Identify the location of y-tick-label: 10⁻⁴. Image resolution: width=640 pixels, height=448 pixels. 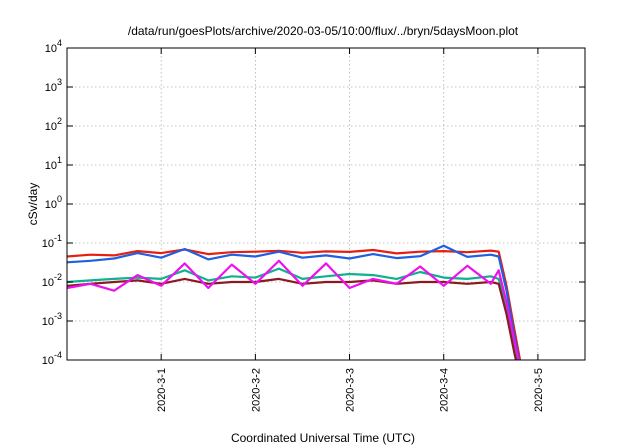
(52, 358).